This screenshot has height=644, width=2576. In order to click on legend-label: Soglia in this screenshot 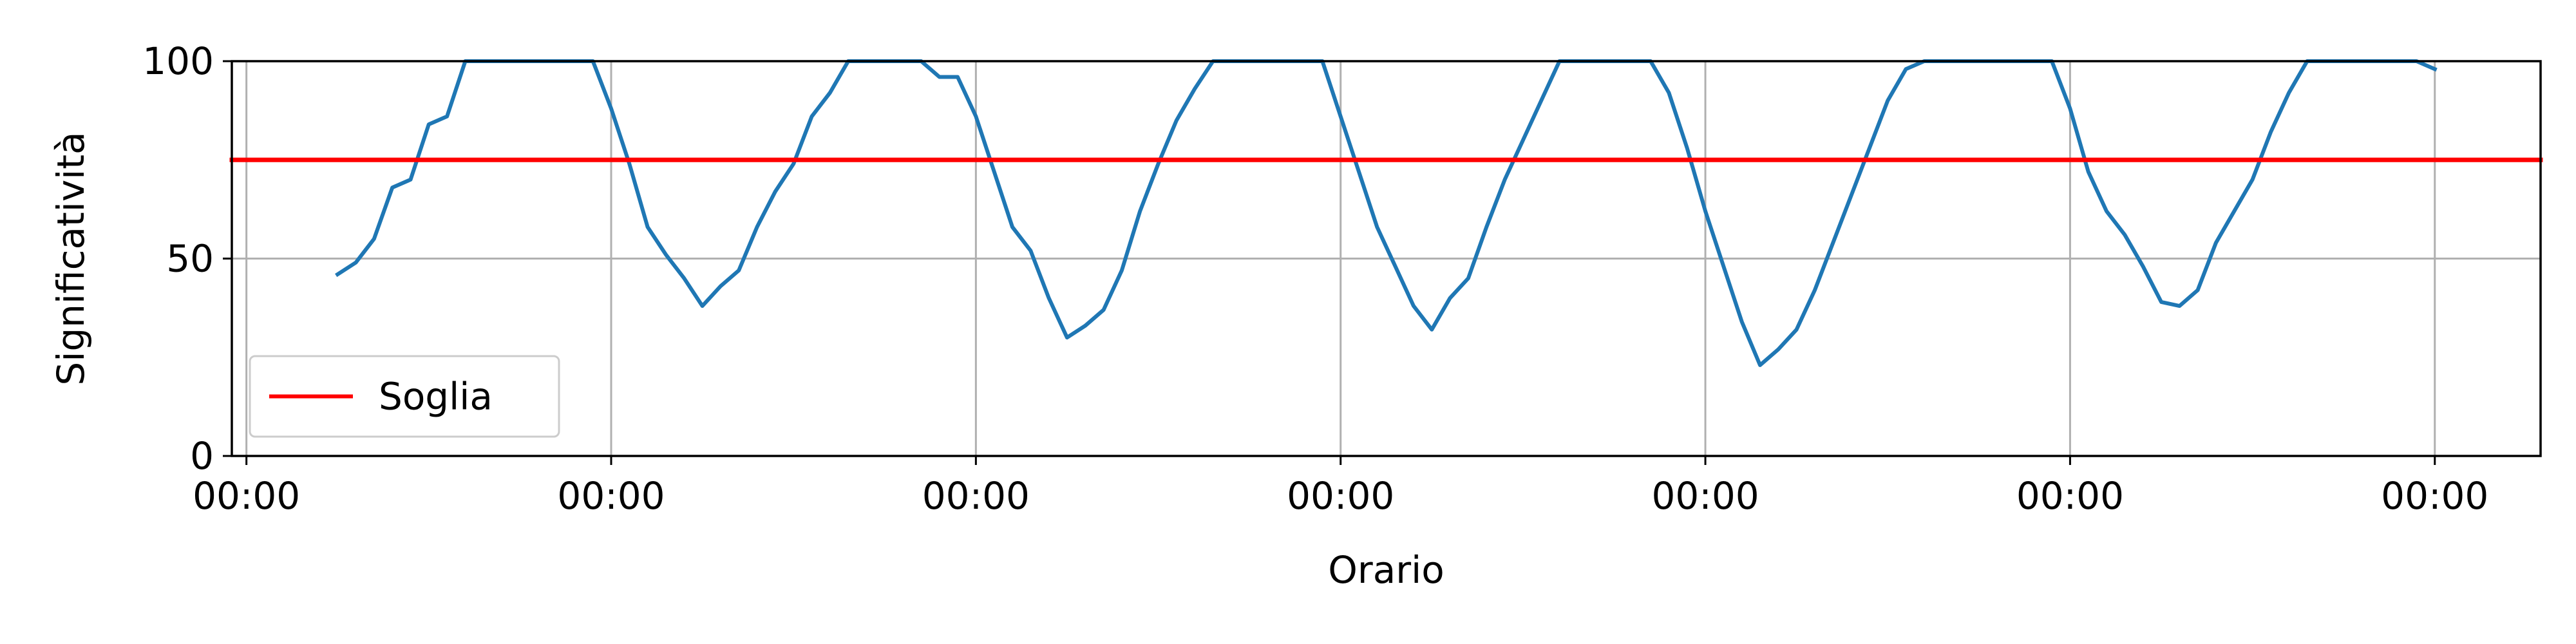, I will do `click(436, 397)`.